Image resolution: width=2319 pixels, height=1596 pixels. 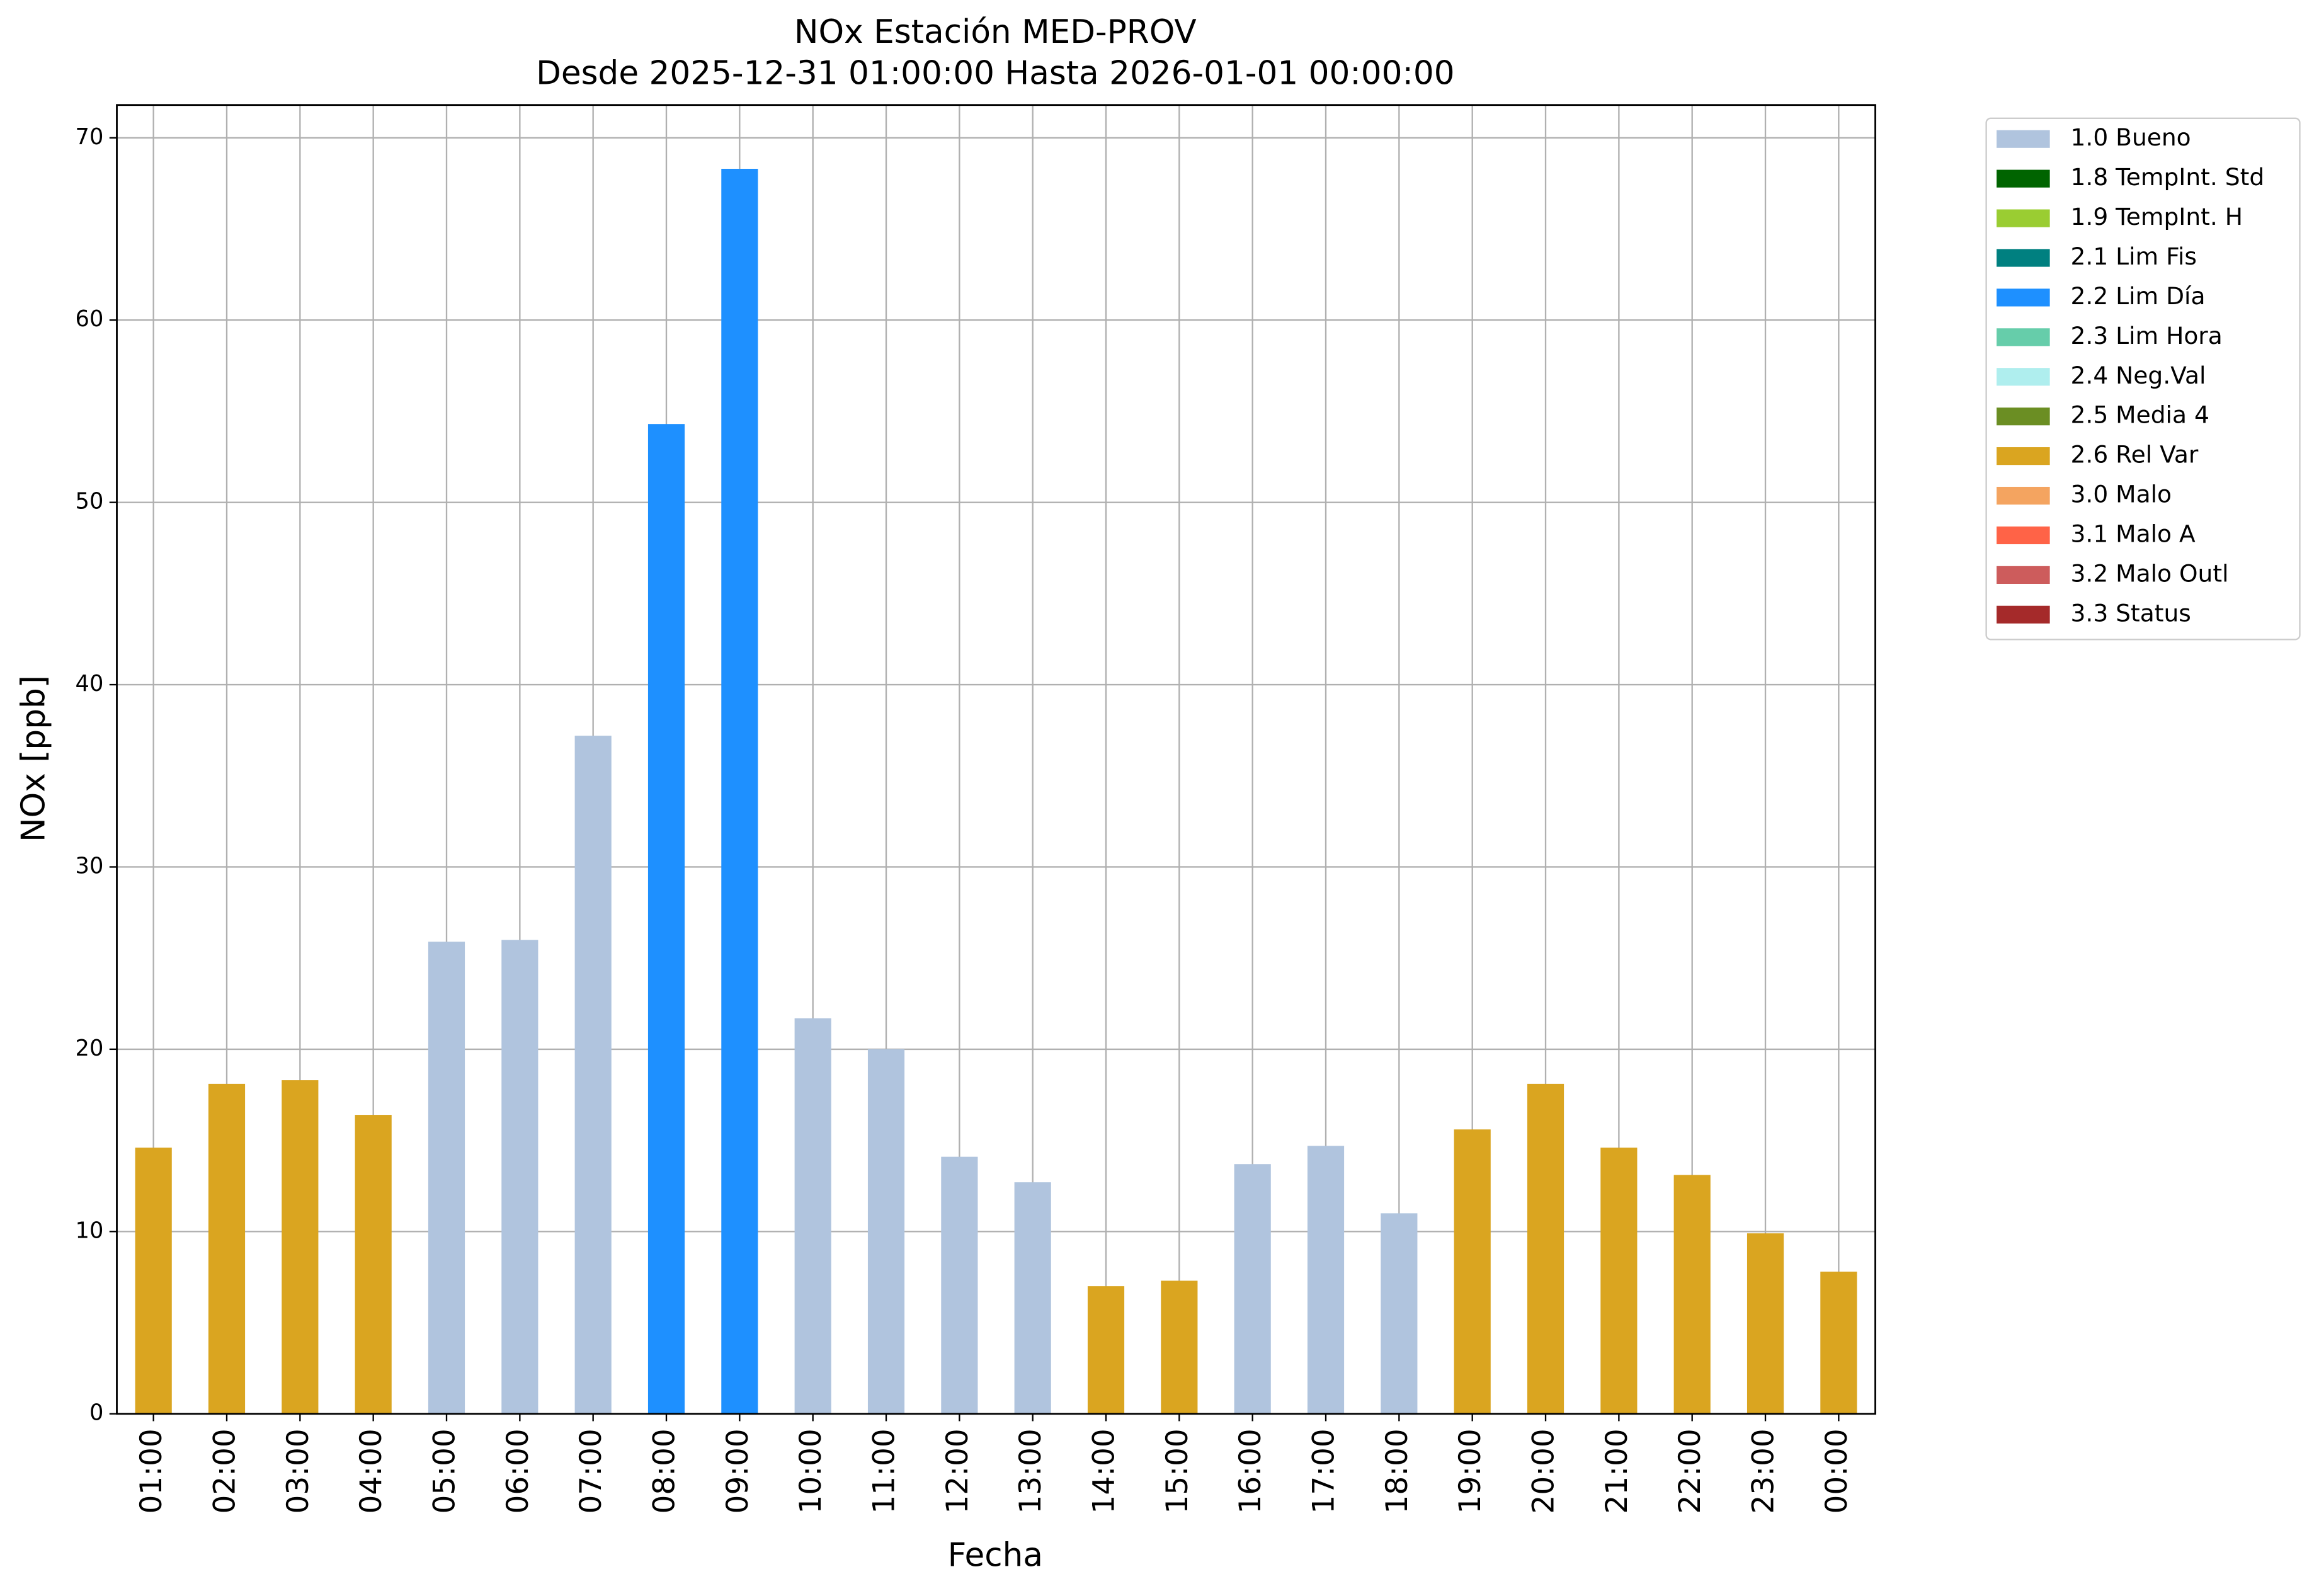 What do you see at coordinates (2121, 494) in the screenshot?
I see `legend-label: 3.0 Malo` at bounding box center [2121, 494].